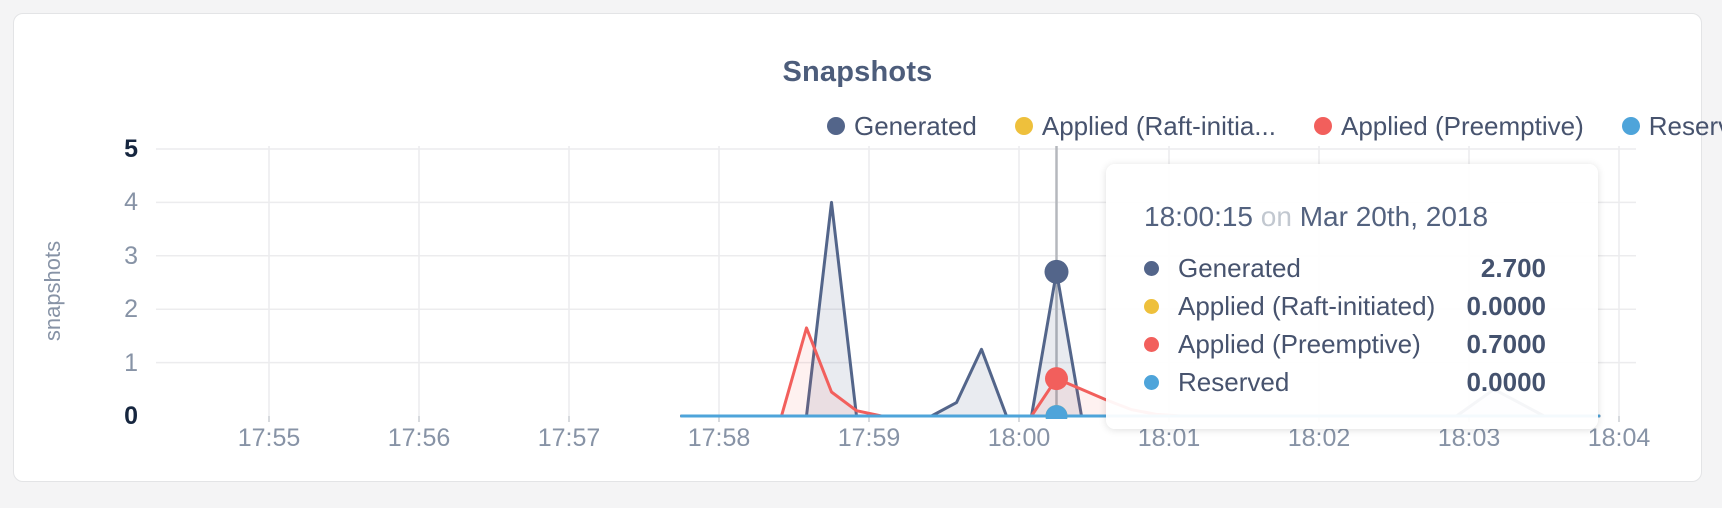 This screenshot has height=508, width=1722. Describe the element at coordinates (1462, 125) in the screenshot. I see `legend-label: Applied (Preemptive)` at that location.